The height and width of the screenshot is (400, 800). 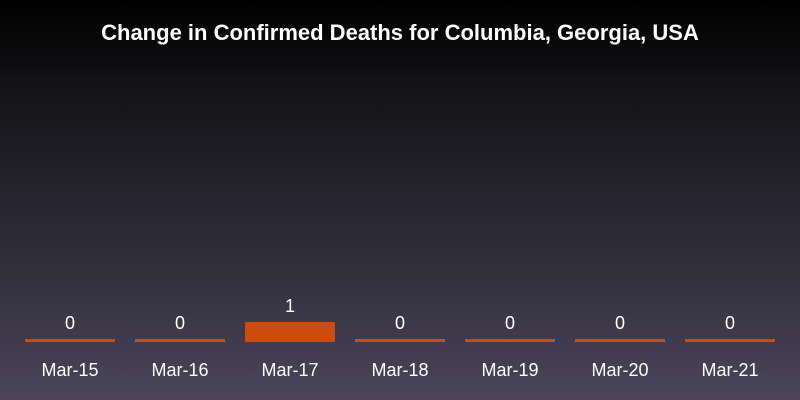 I want to click on x-tick-label-mar-15: Mar-15, so click(x=69, y=370).